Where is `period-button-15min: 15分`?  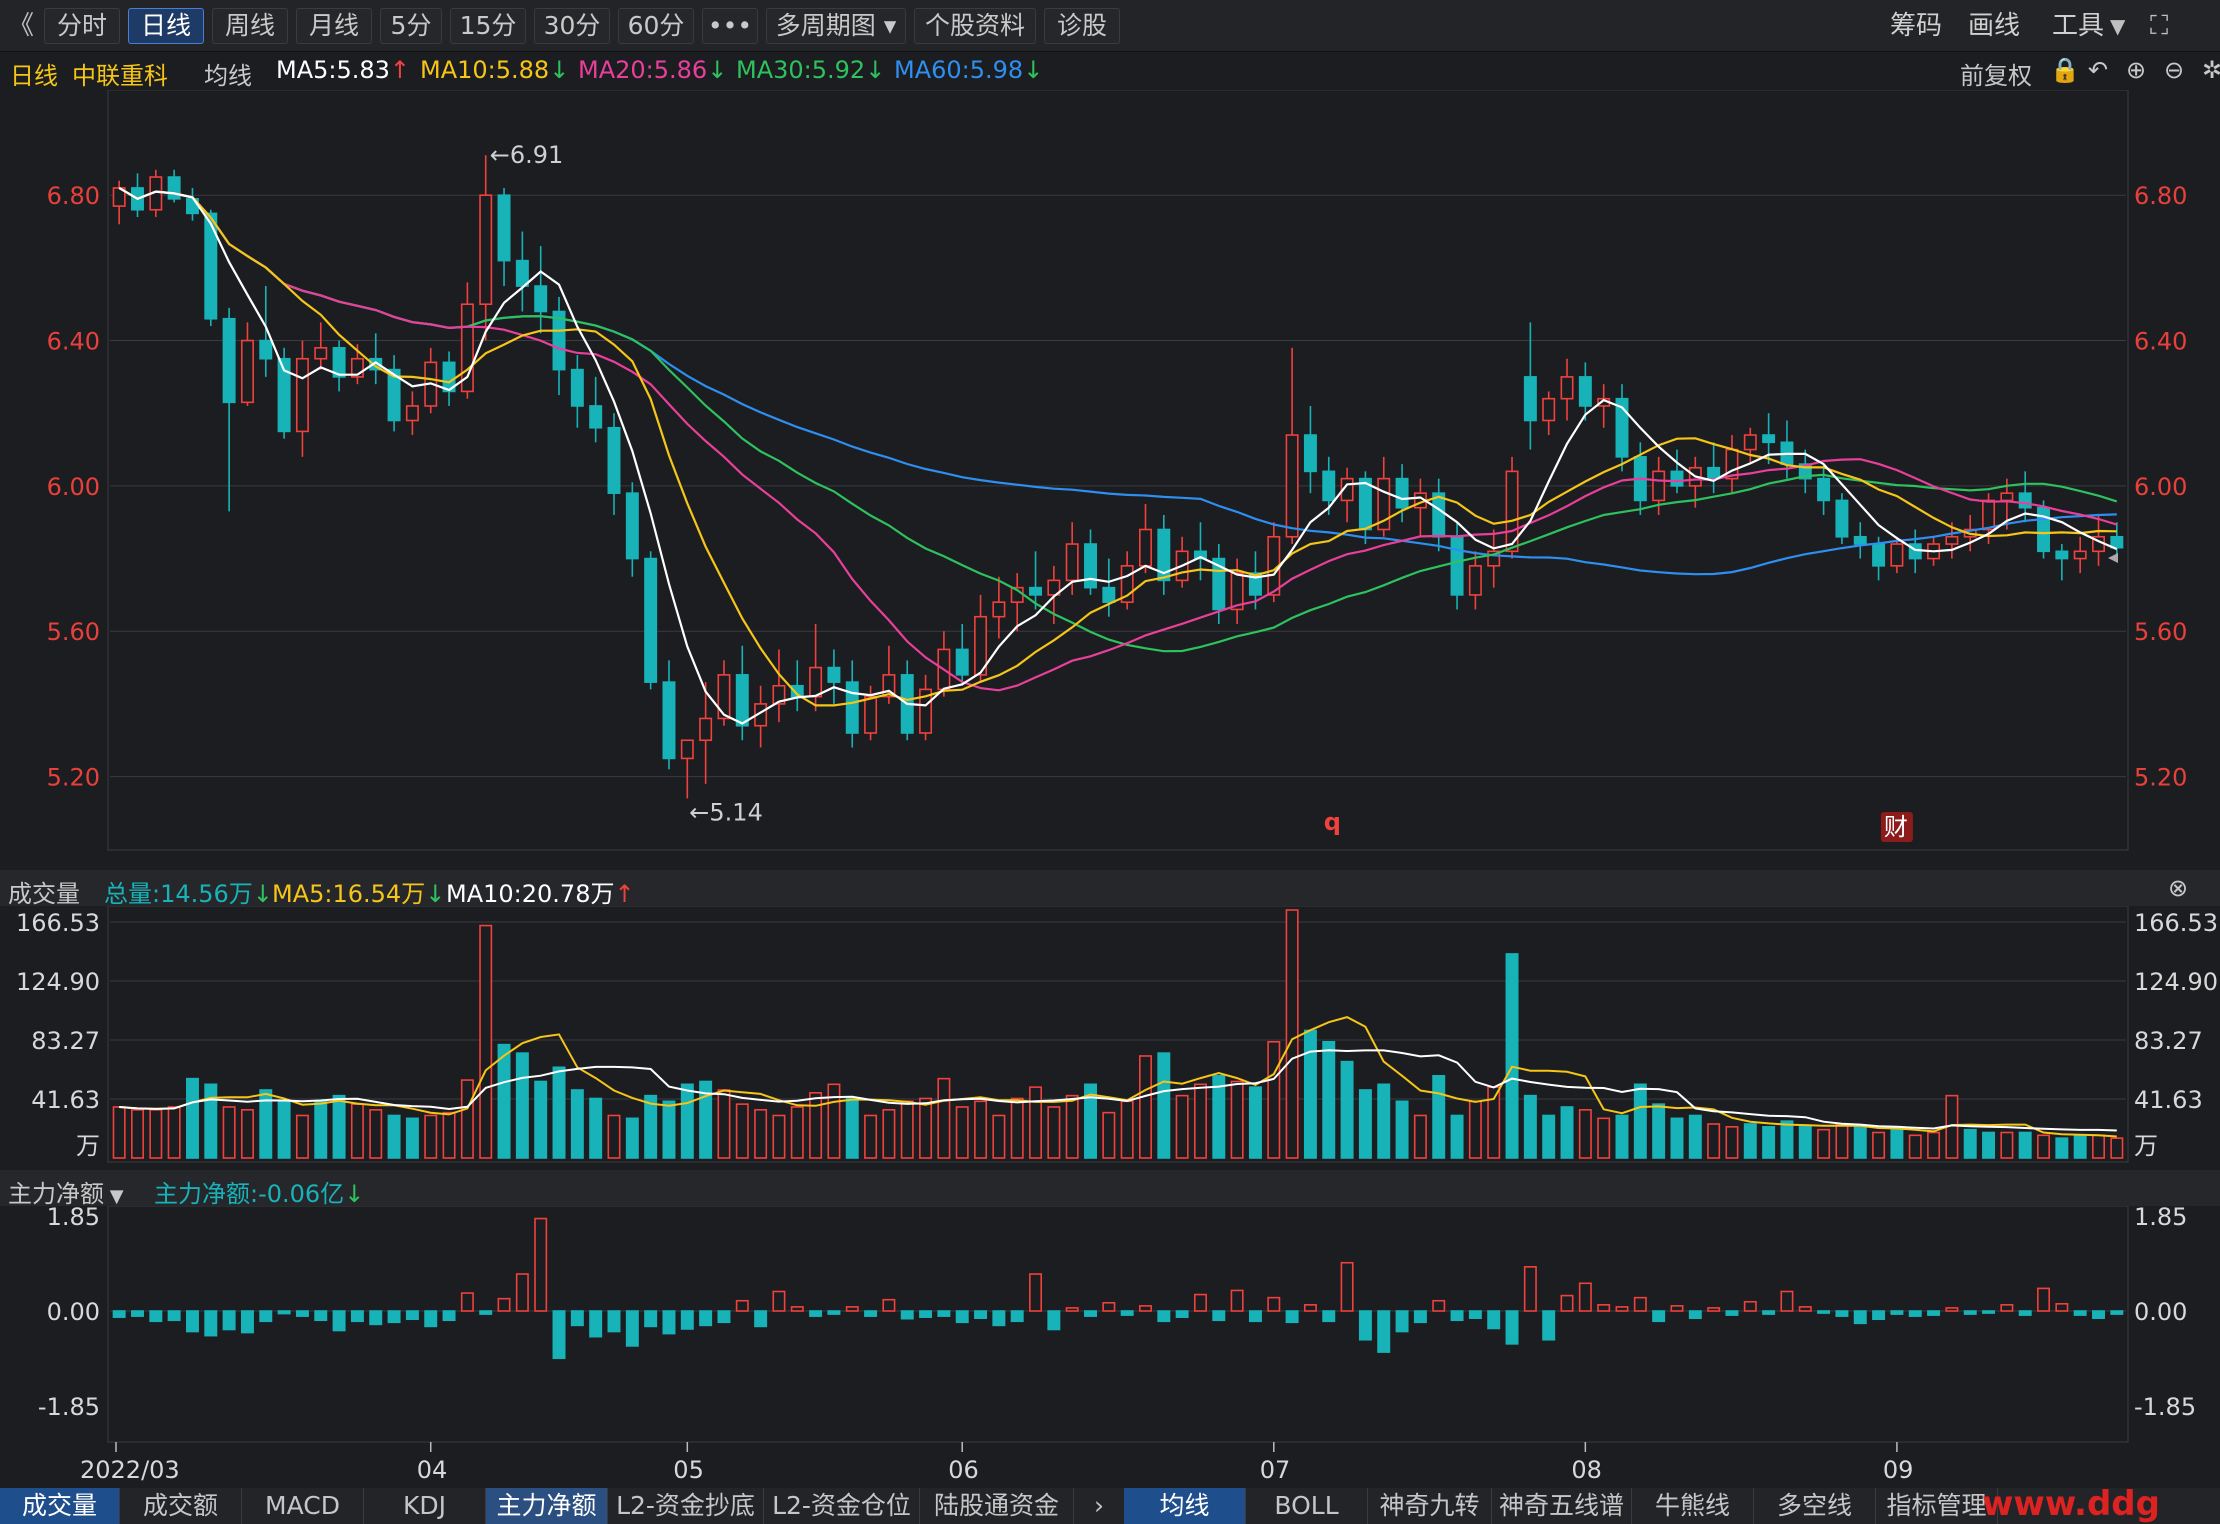 period-button-15min: 15分 is located at coordinates (488, 26).